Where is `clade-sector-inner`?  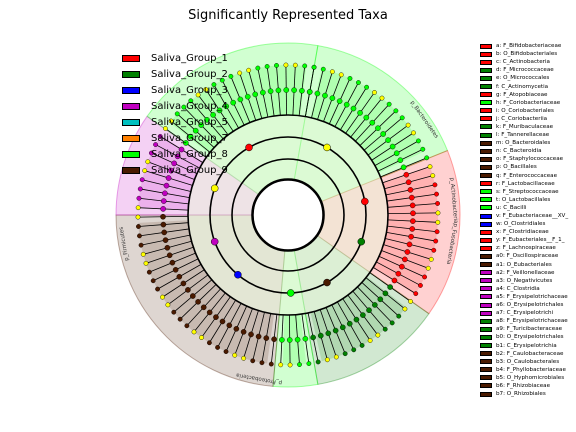
clade-sector-inner is located at coordinates (238, 109).